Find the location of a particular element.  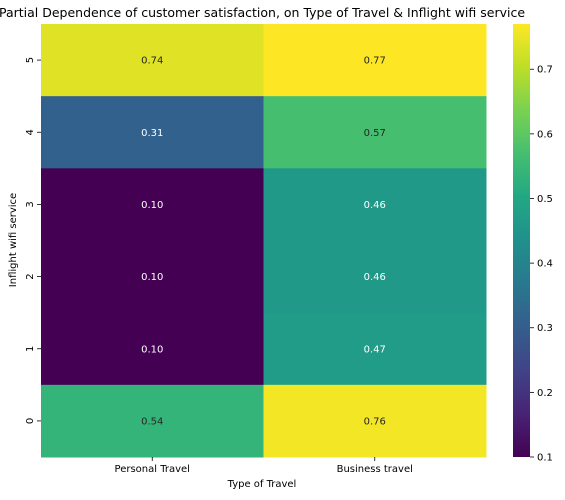

y-tick-label: 1 is located at coordinates (30, 349).